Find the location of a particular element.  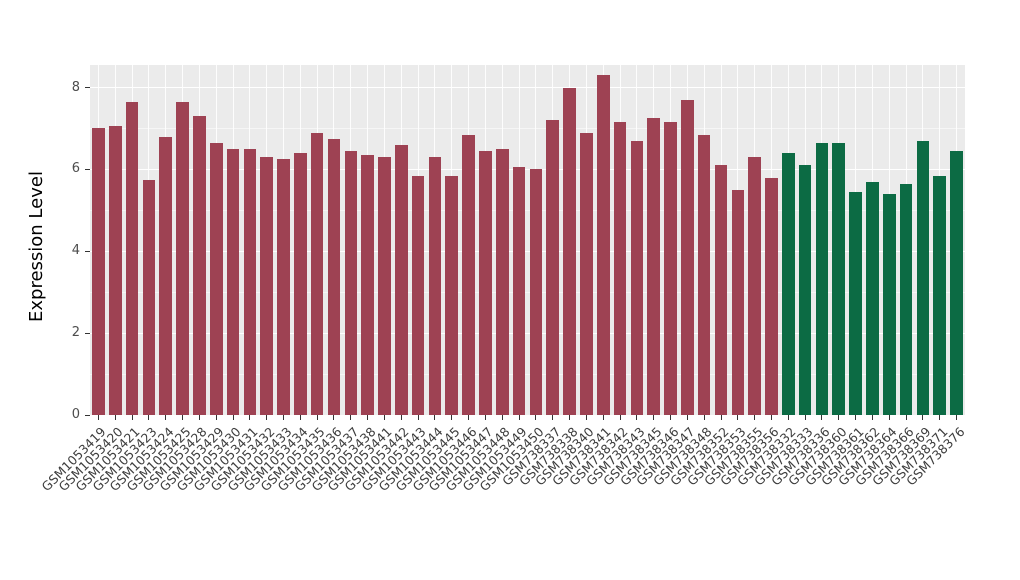

y-axis-title: Expression Level is located at coordinates (36, 246).